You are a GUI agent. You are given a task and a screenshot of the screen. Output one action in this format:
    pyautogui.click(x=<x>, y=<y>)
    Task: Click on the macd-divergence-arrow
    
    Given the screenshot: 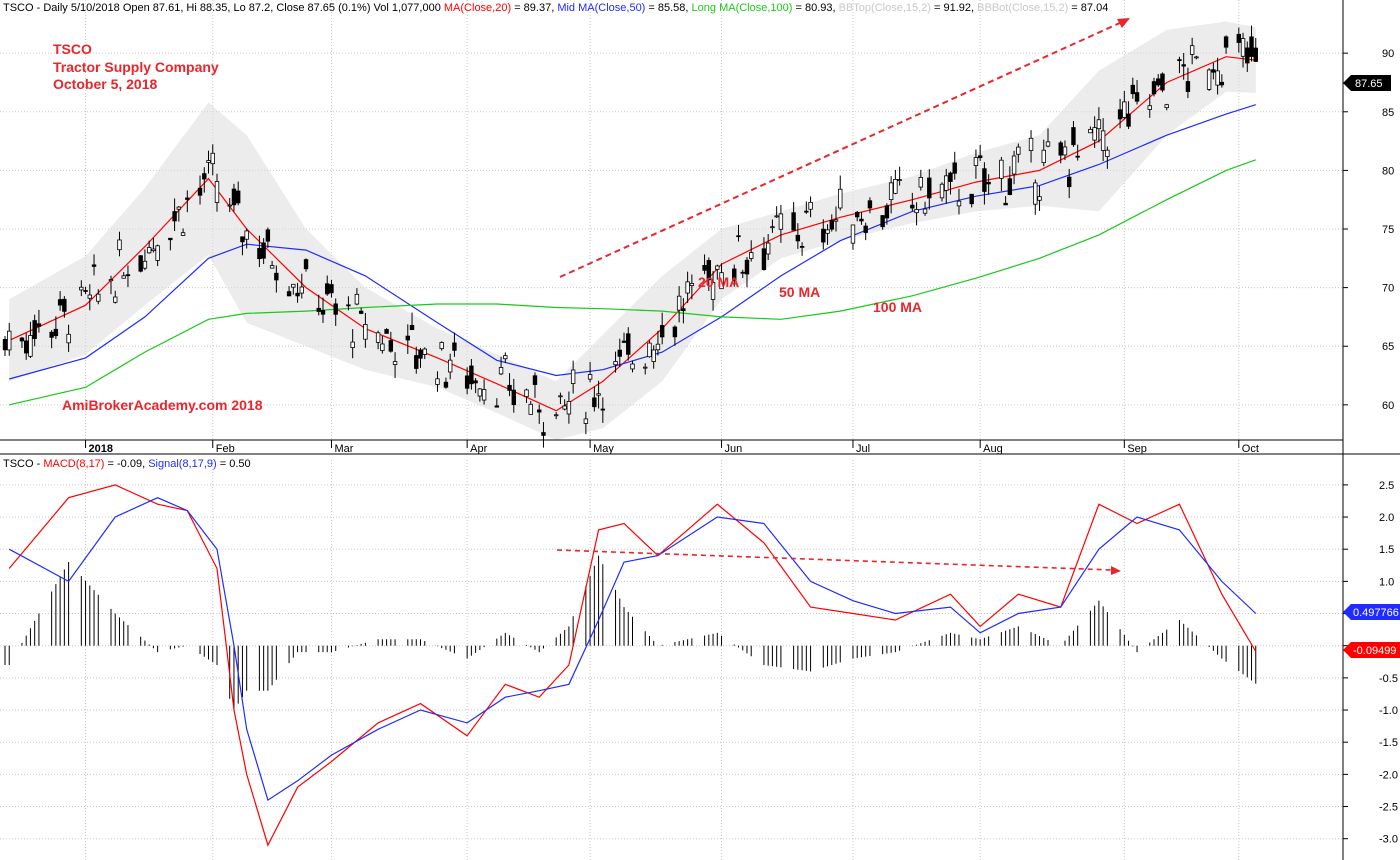 What is the action you would take?
    pyautogui.click(x=838, y=562)
    